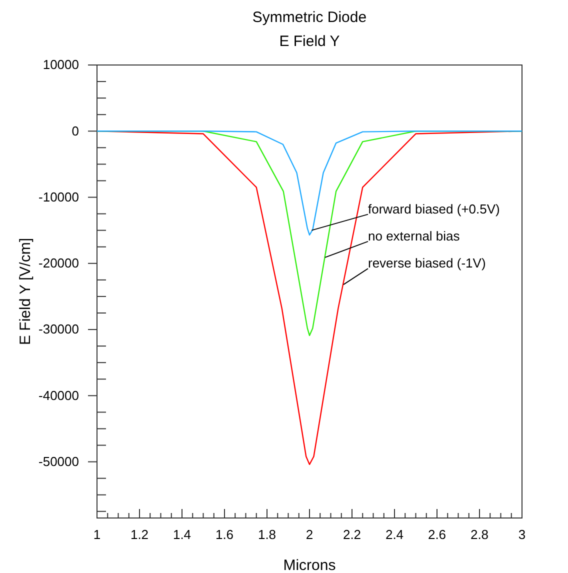 This screenshot has height=573, width=568. What do you see at coordinates (434, 208) in the screenshot?
I see `annotation: forward biased (+0.5V)` at bounding box center [434, 208].